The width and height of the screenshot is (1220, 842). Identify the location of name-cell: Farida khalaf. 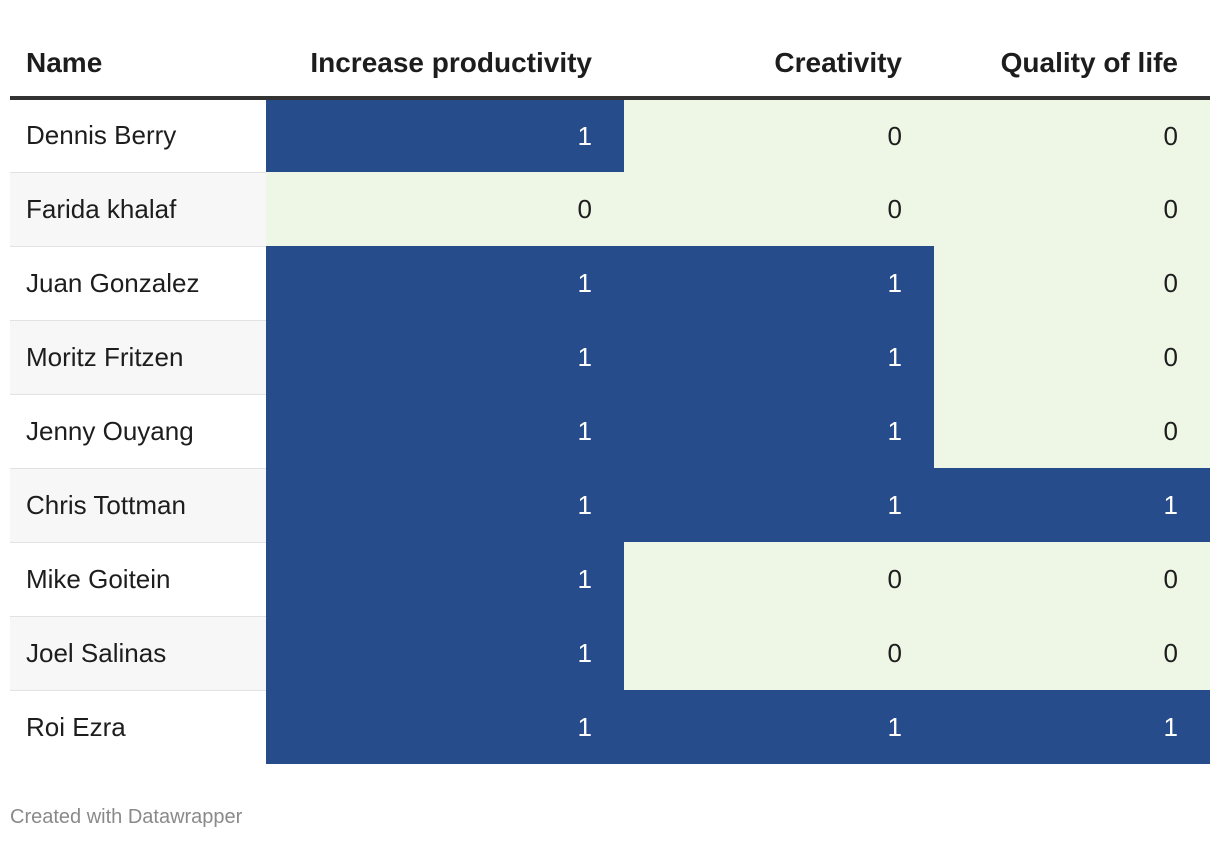
(138, 209).